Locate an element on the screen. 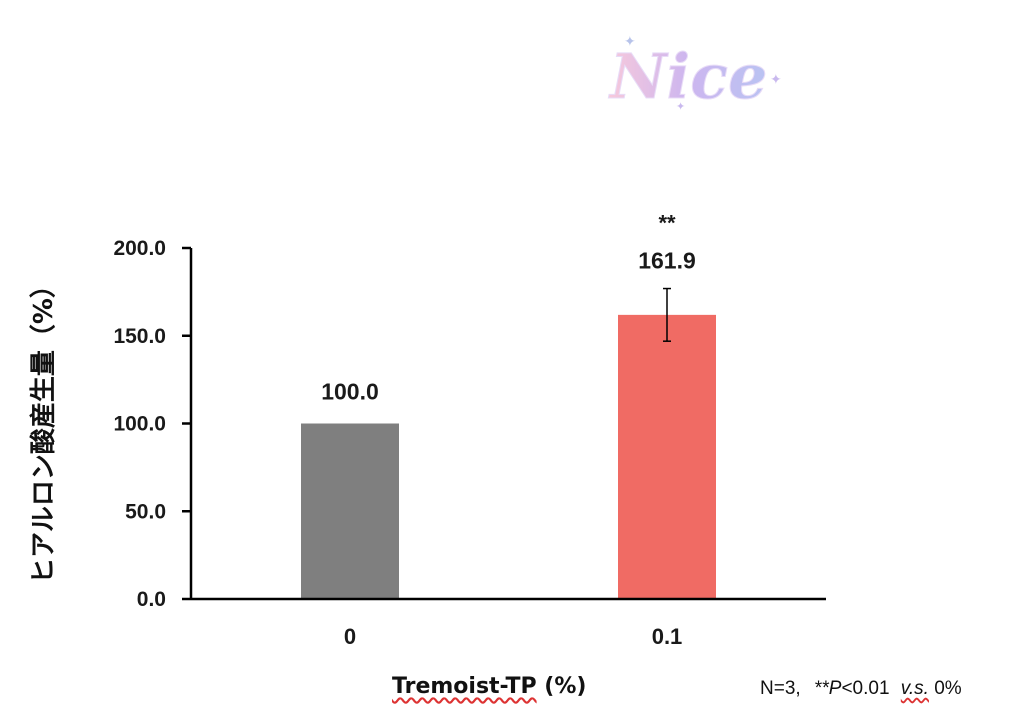 This screenshot has width=1010, height=713. significance-label: ** is located at coordinates (667, 223).